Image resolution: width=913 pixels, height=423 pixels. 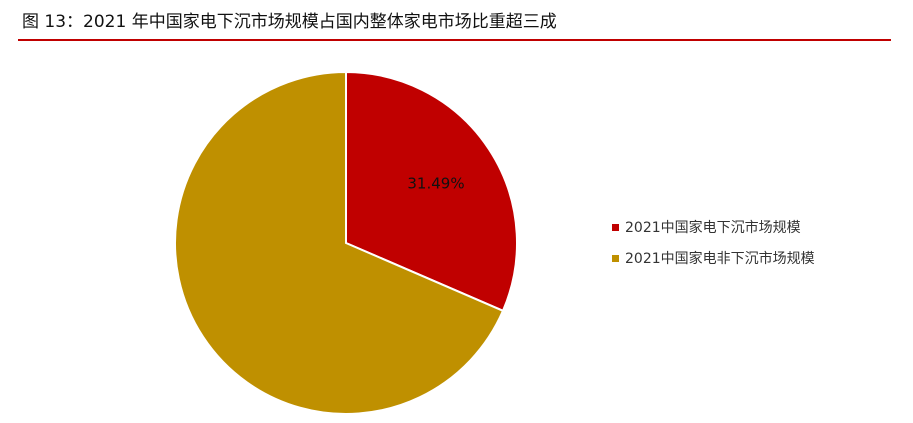 I want to click on legend-label-1: 2021中国家电下沉市场规模, so click(x=713, y=228).